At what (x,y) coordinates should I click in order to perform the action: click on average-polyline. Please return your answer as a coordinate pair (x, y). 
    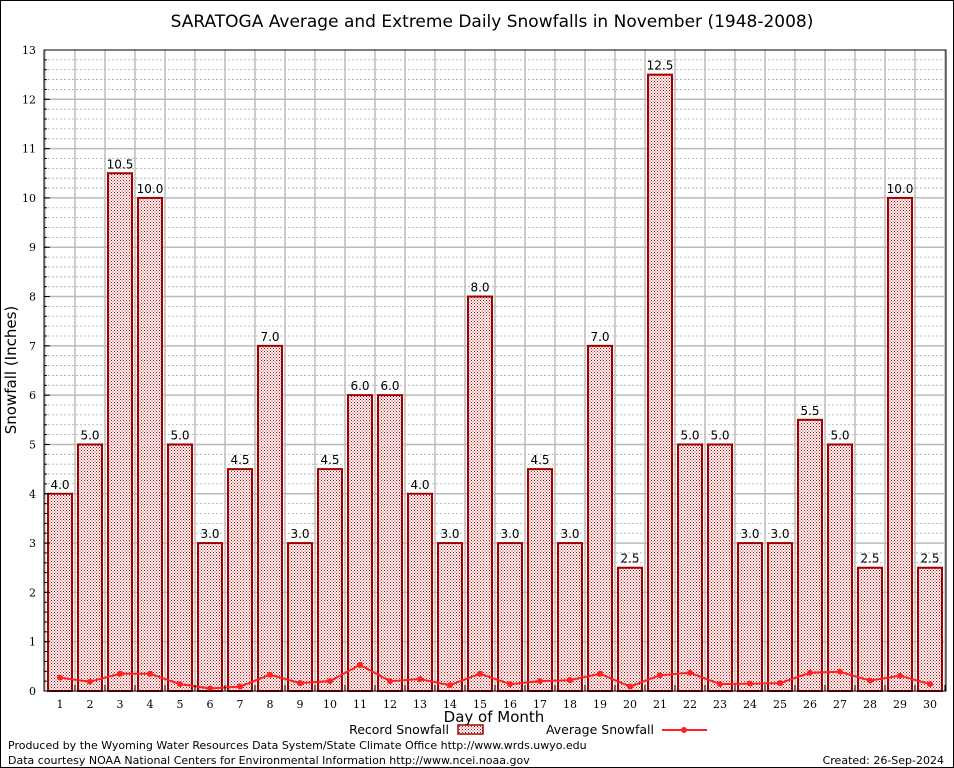
    Looking at the image, I should click on (495, 676).